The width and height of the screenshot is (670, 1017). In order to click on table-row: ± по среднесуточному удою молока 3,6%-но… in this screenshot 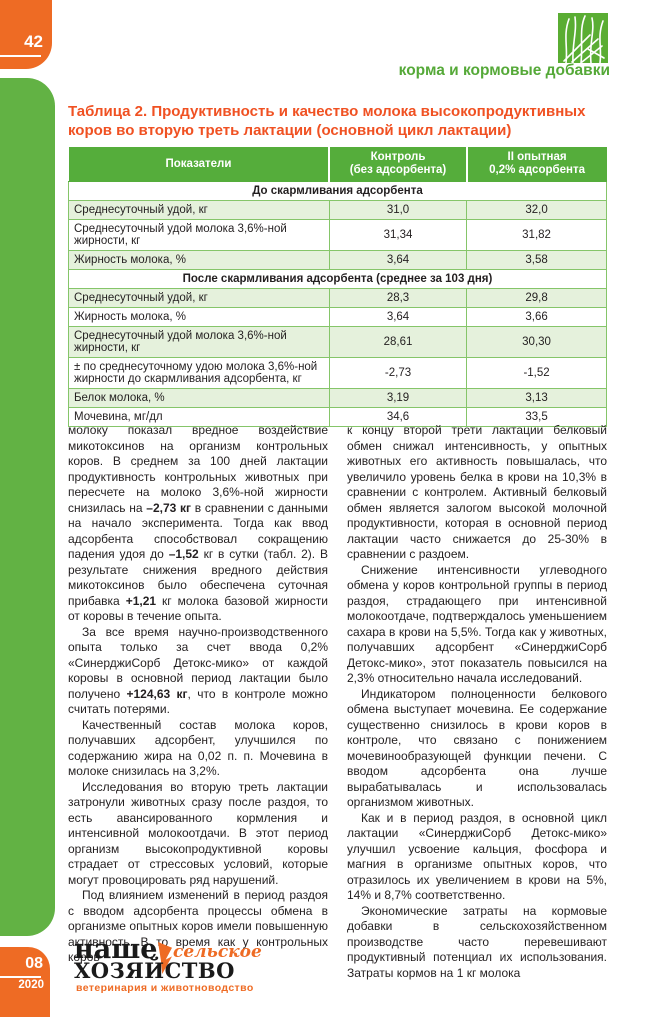, I will do `click(337, 373)`.